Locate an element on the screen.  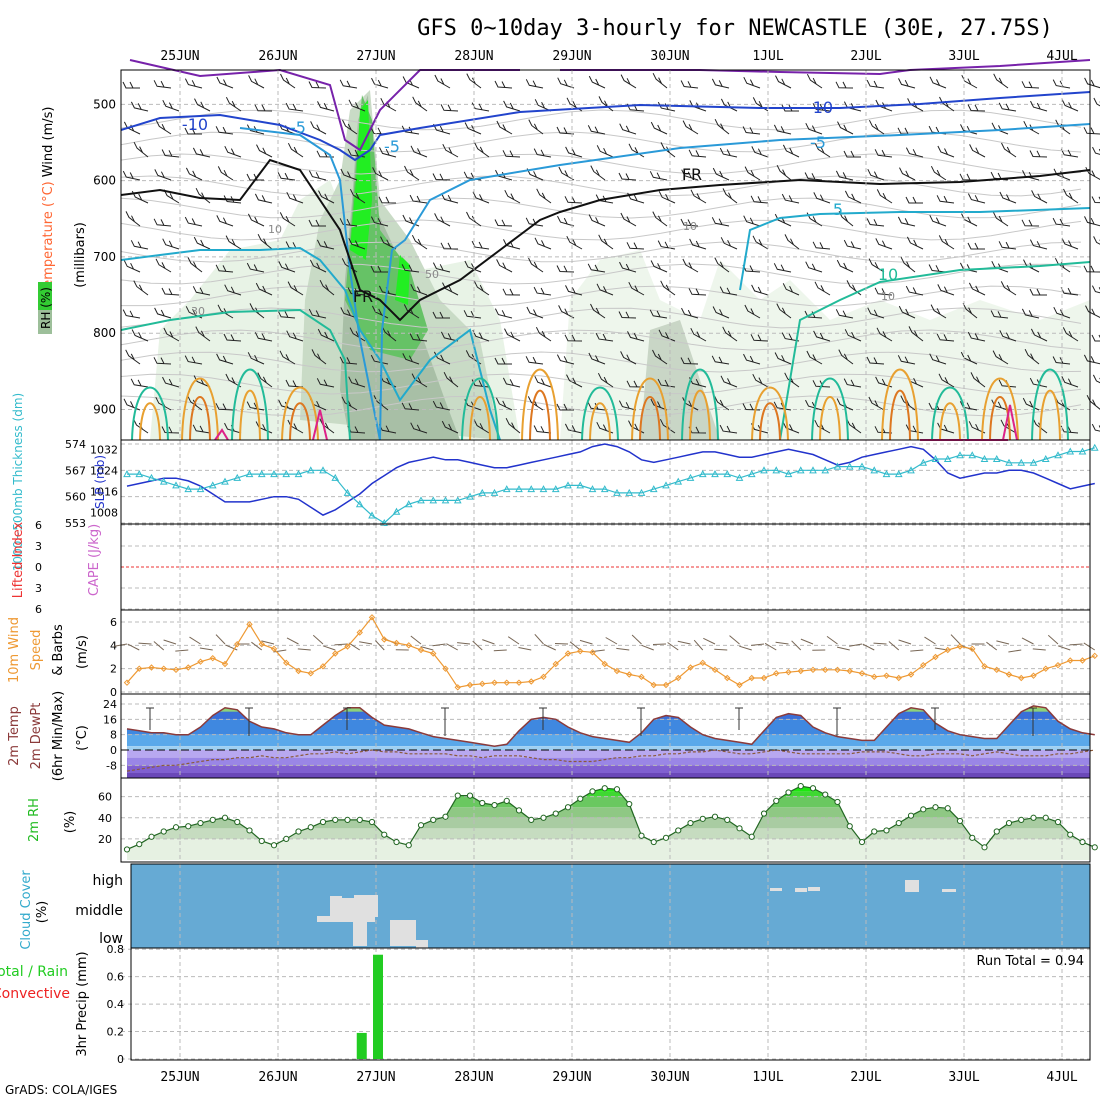
date-label-top: 27JUN is located at coordinates (375, 56).